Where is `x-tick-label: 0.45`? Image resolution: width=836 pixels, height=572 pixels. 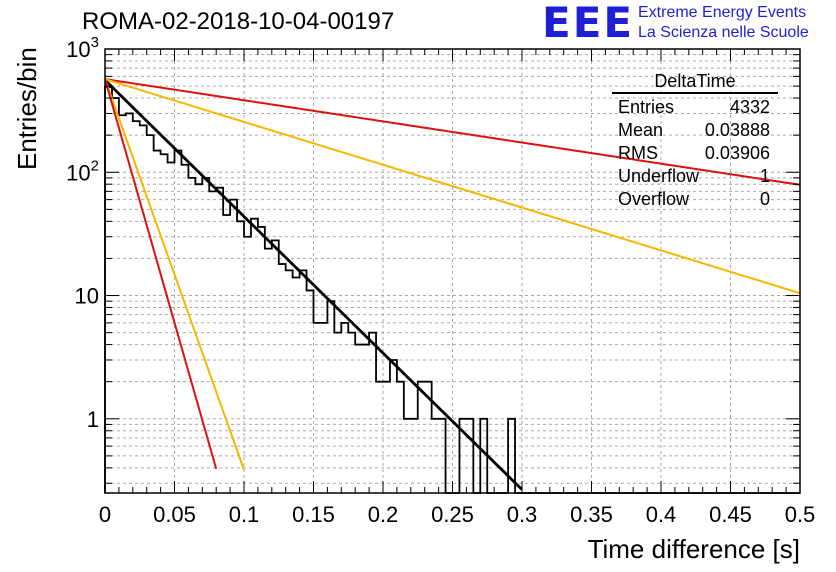 x-tick-label: 0.45 is located at coordinates (730, 514).